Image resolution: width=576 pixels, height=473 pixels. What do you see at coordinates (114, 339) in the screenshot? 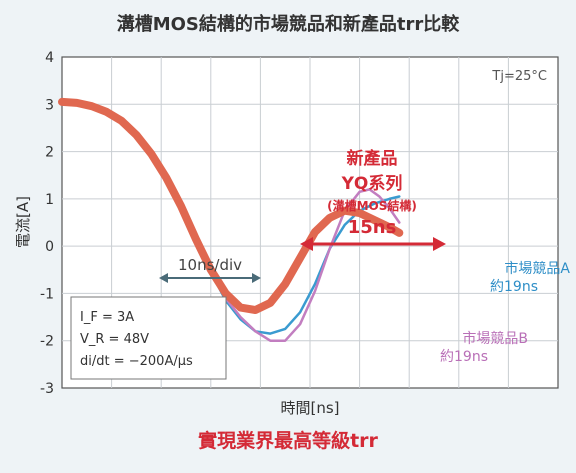
I see `condition-vr: V_R = 48V` at bounding box center [114, 339].